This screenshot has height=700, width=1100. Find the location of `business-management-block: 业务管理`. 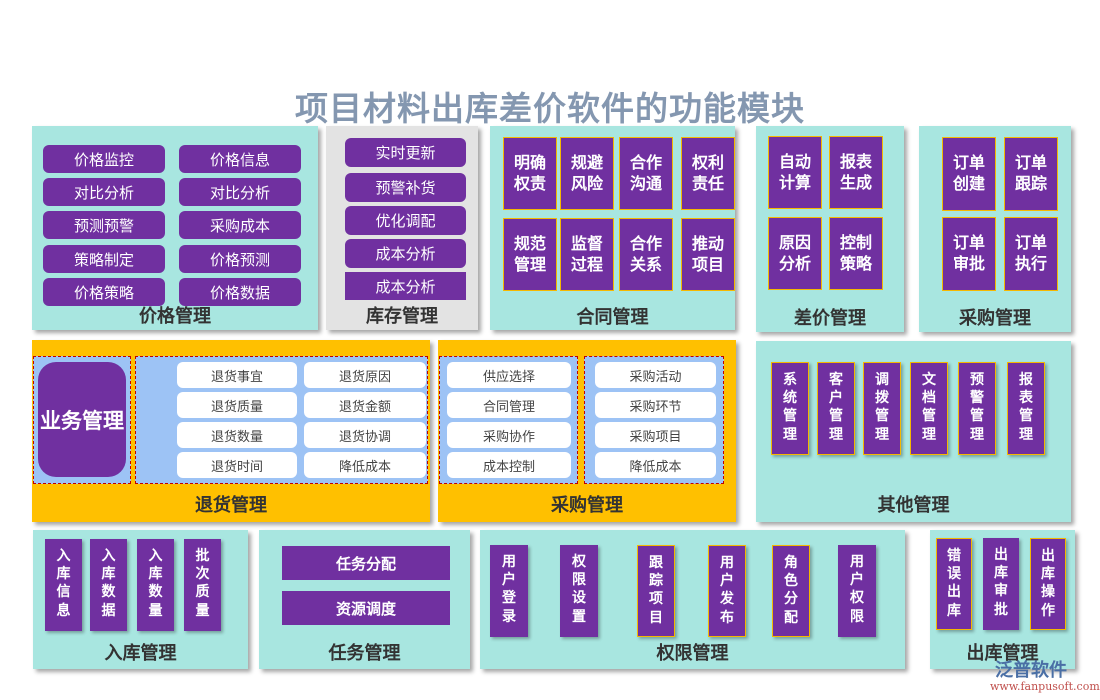

business-management-block: 业务管理 is located at coordinates (82, 419).